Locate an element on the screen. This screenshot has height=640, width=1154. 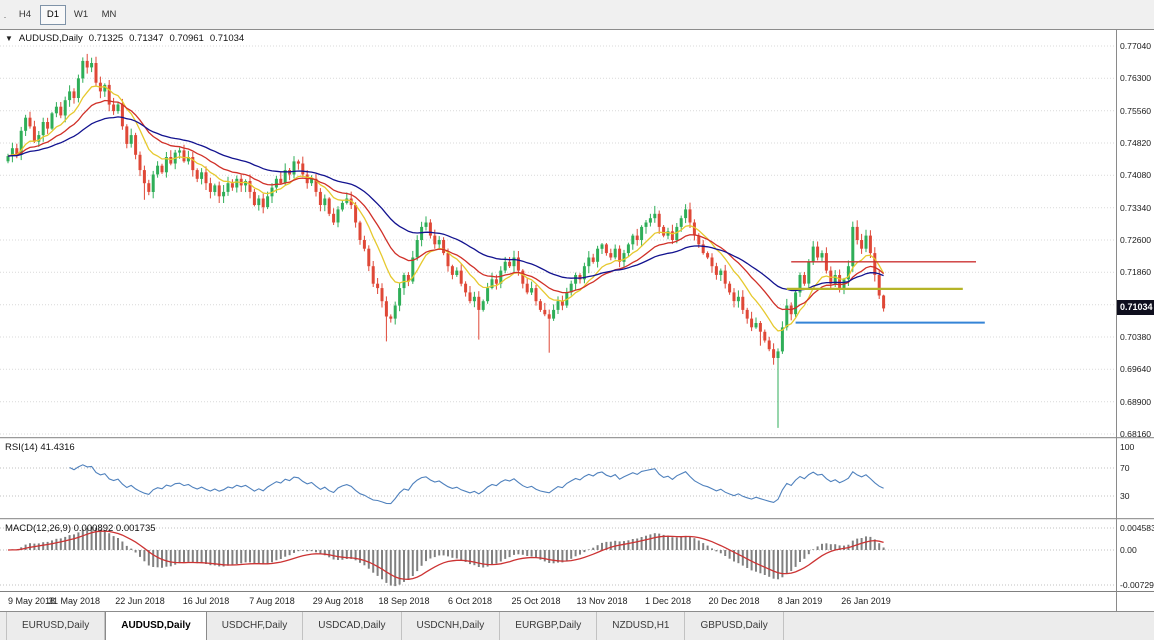
current-price-badge: 0.71034 is located at coordinates (1135, 307).